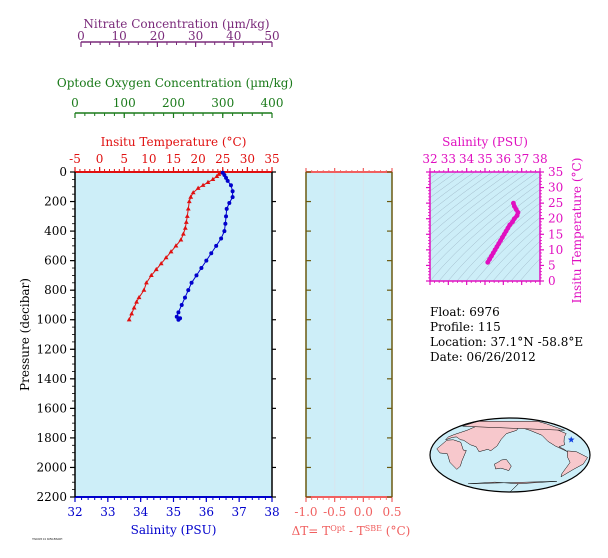 The height and width of the screenshot is (558, 608). Describe the element at coordinates (351, 531) in the screenshot. I see `delta-axis-label: ΔT= TOpt - TSBE (°C)` at that location.